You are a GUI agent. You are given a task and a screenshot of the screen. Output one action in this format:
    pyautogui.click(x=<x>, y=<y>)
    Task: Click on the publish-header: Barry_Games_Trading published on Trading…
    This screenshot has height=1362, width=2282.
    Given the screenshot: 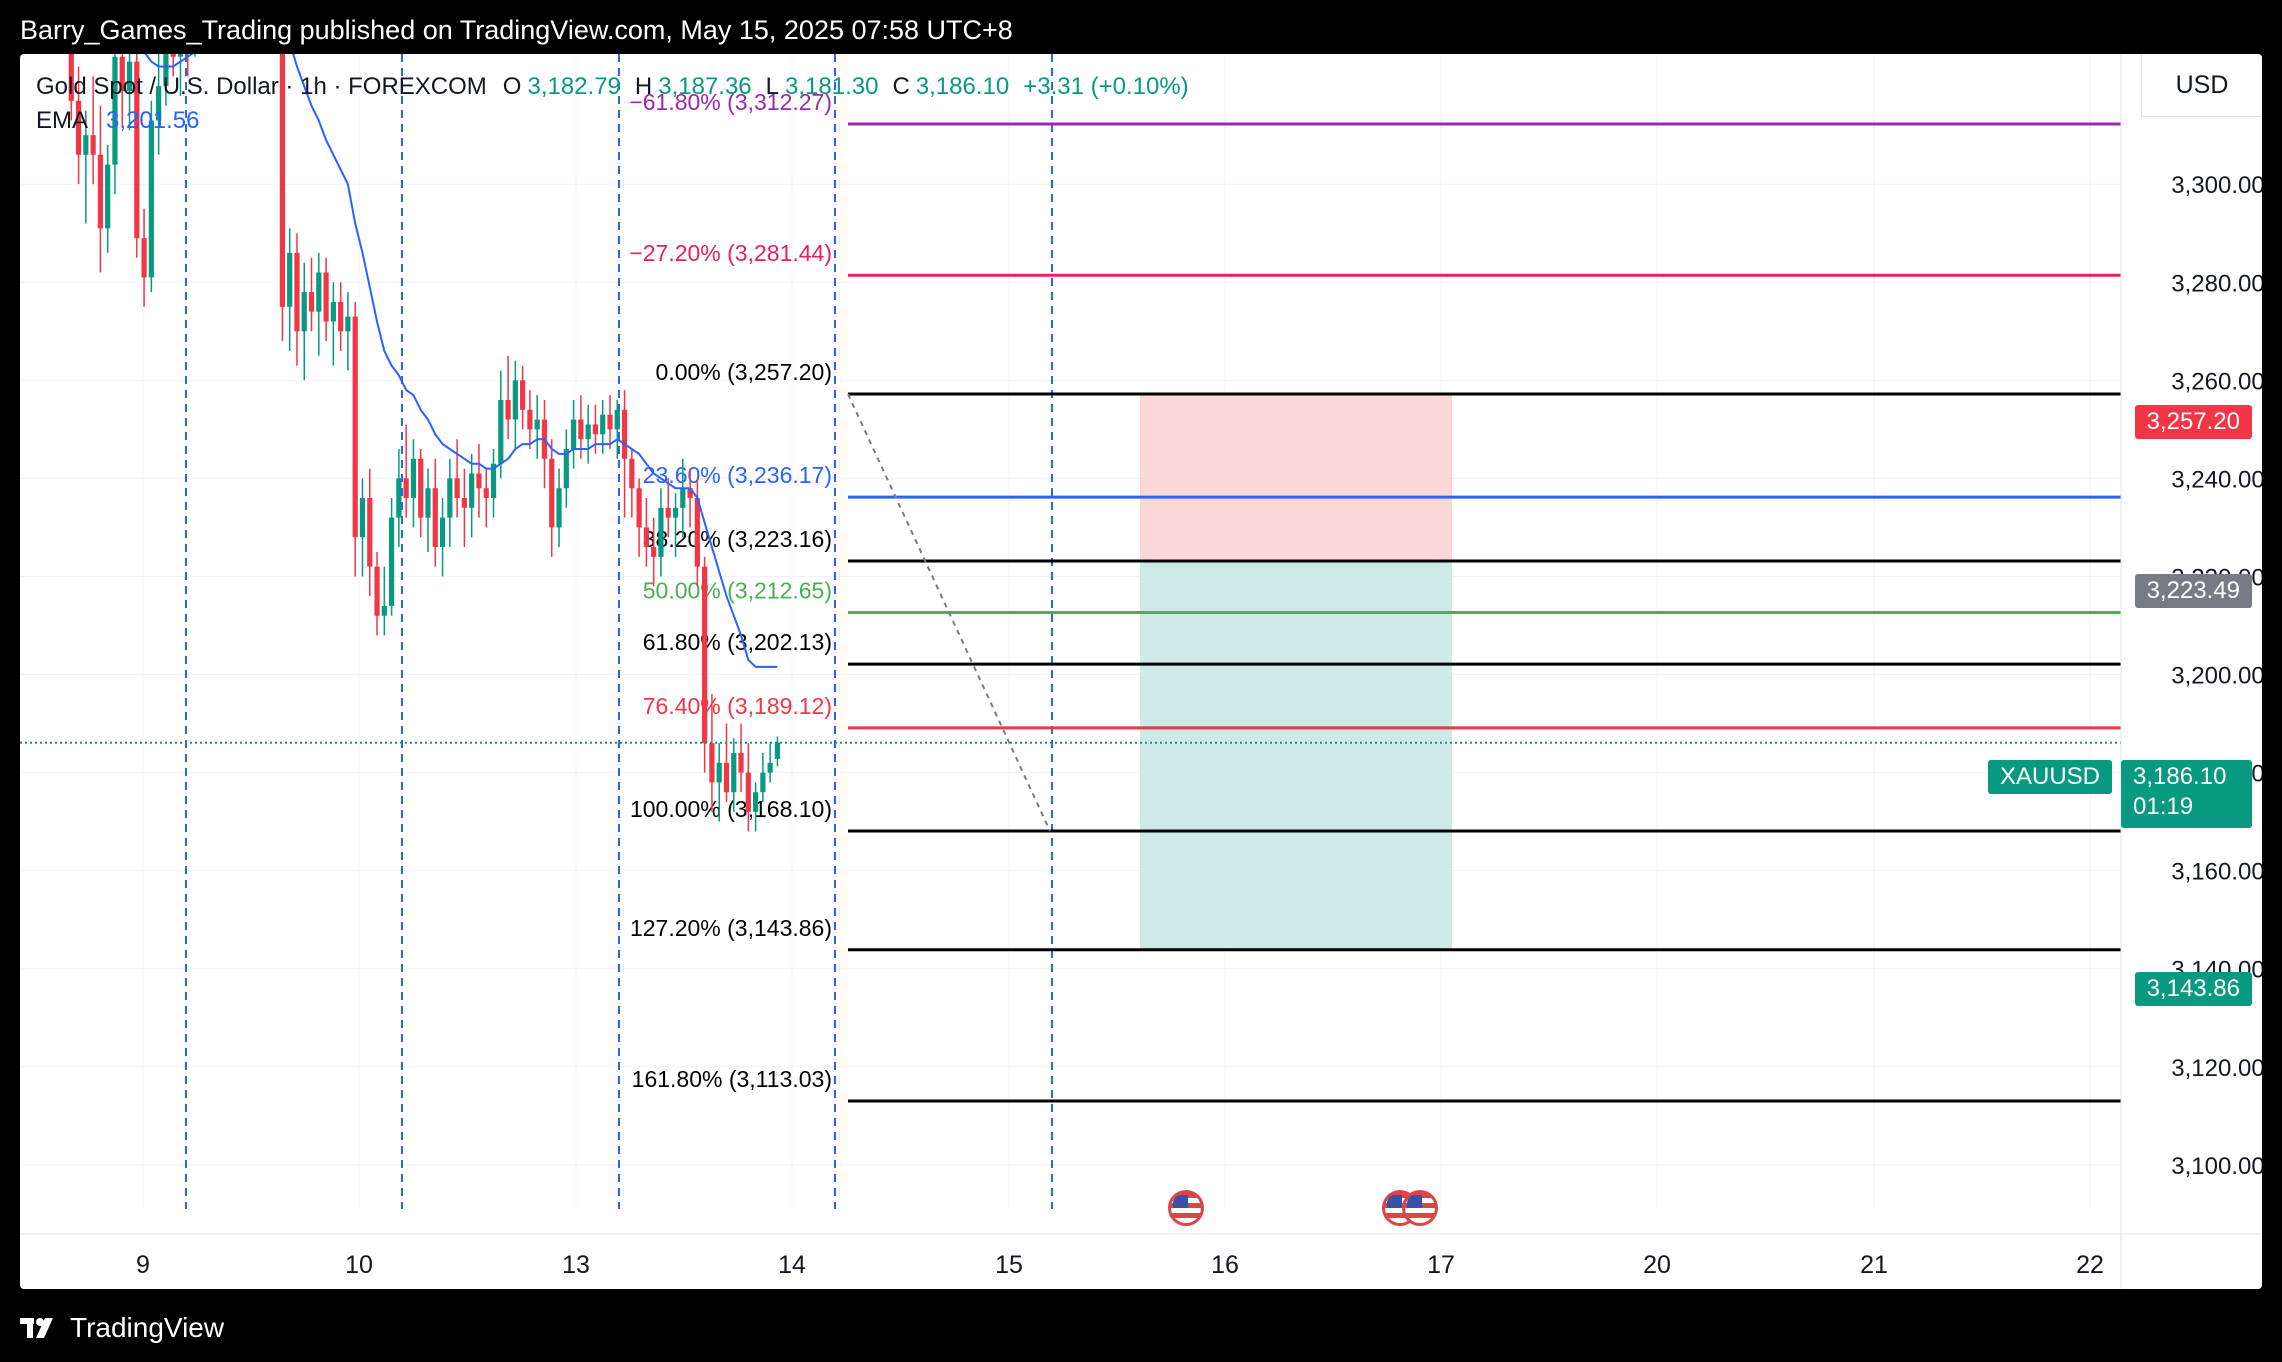 What is the action you would take?
    pyautogui.click(x=1141, y=27)
    